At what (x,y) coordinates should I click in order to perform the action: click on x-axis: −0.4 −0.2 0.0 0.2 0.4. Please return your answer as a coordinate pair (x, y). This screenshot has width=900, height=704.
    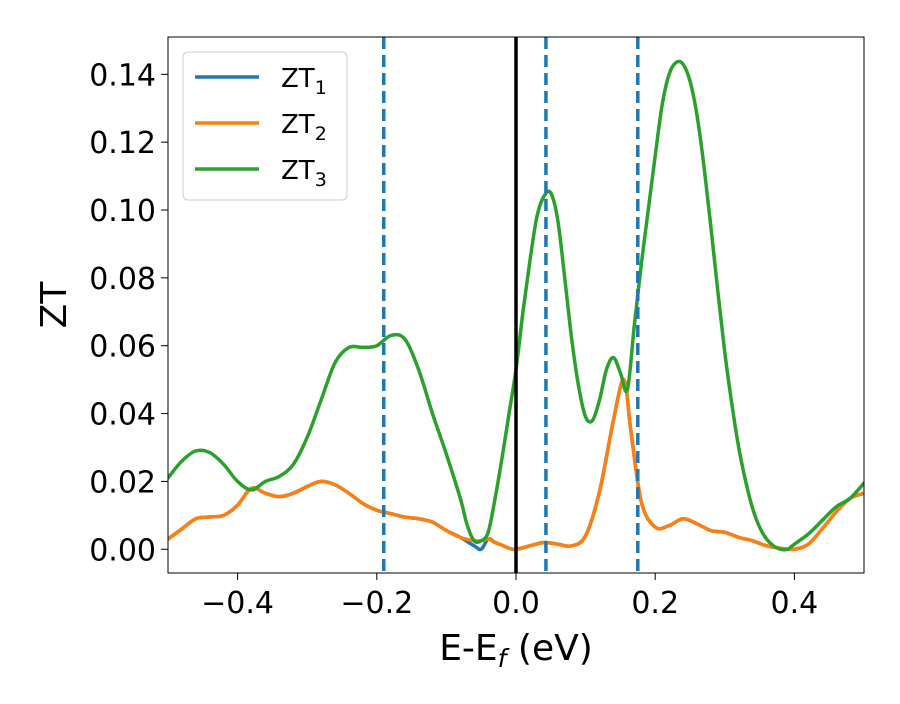
    Looking at the image, I should click on (509, 597).